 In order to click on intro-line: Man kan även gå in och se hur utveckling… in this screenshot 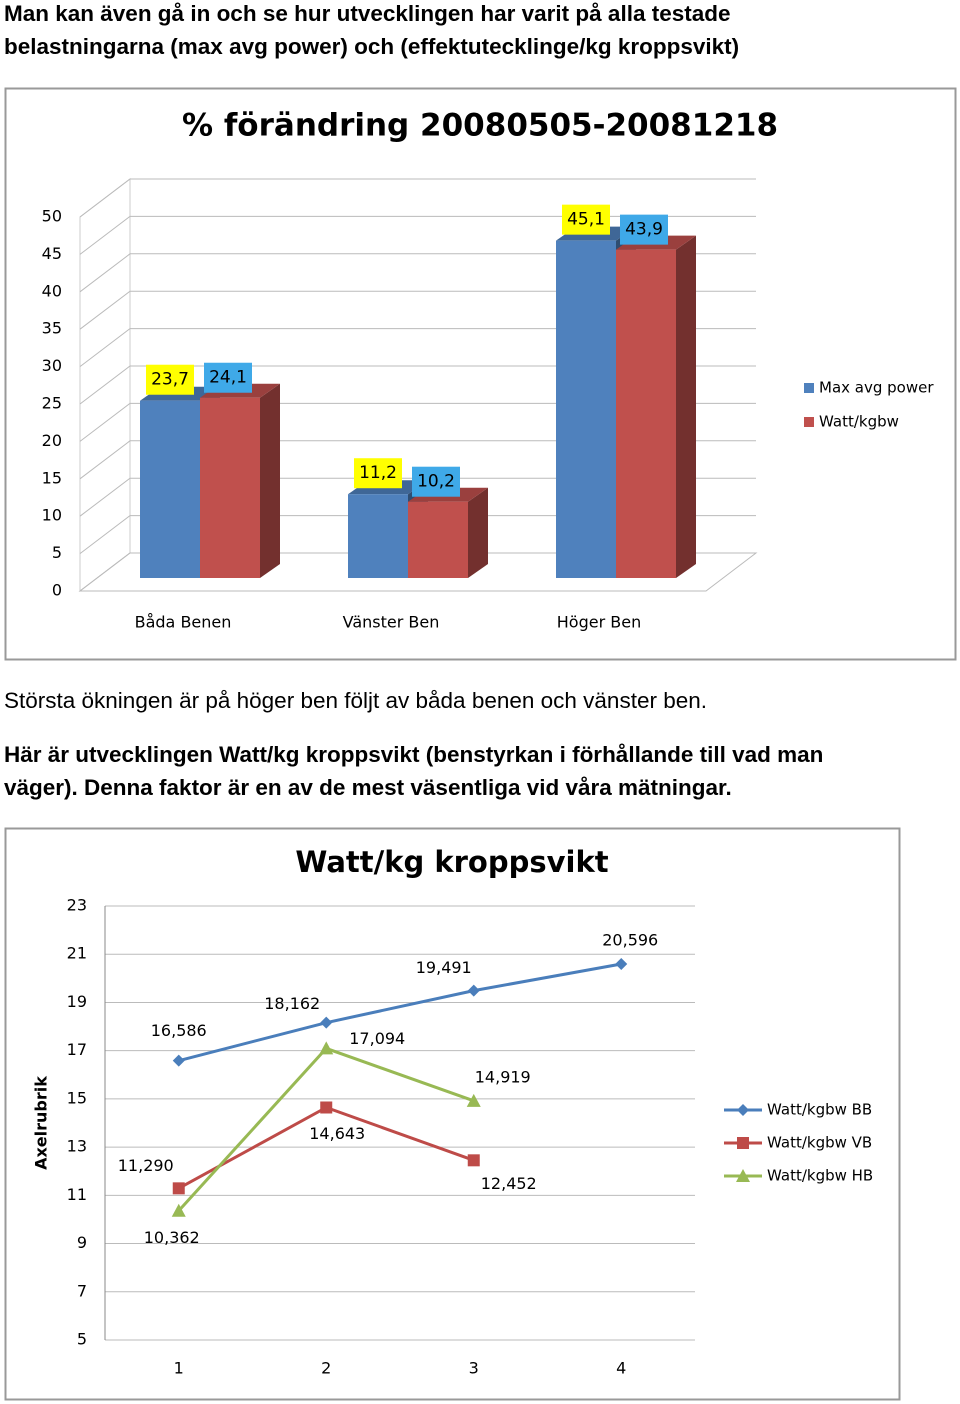, I will do `click(367, 13)`.